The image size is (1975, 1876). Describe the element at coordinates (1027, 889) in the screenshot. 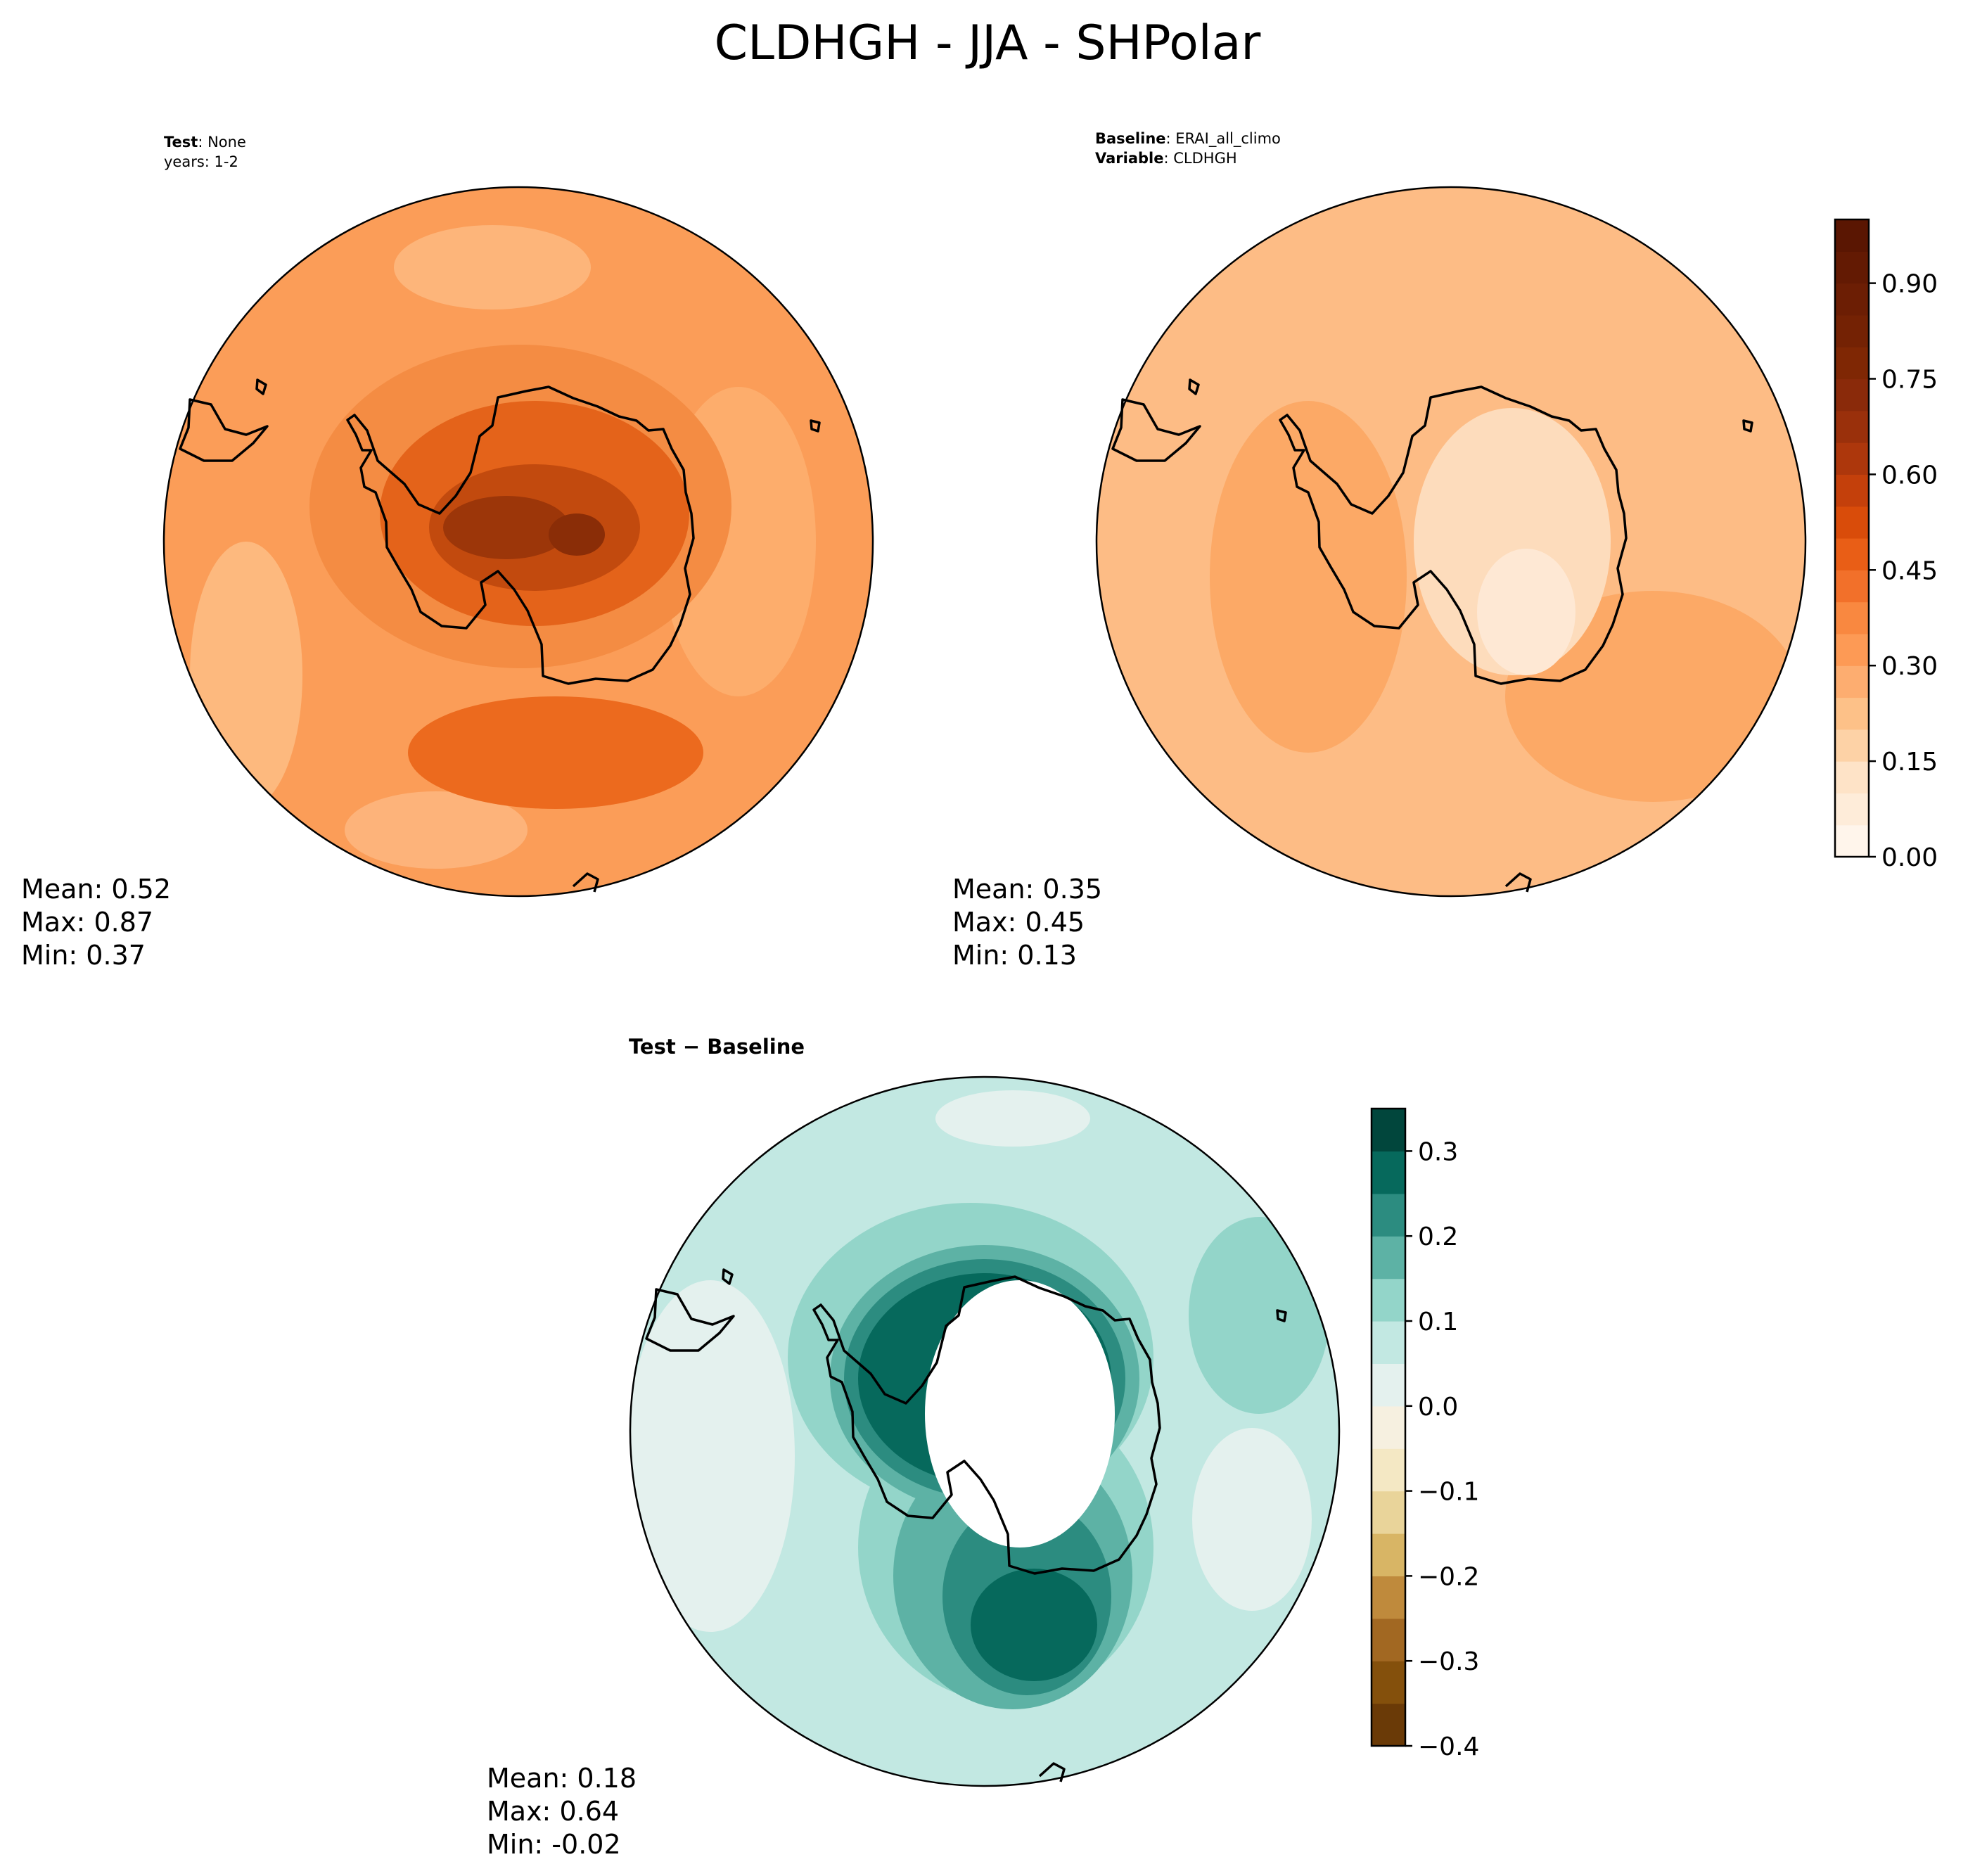

I see `baseline-stat-mean: Mean: 0.35` at that location.